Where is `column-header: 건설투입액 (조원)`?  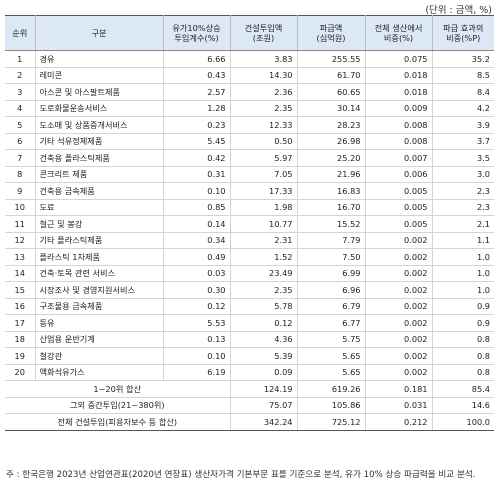 column-header: 건설투입액 (조원) is located at coordinates (263, 33).